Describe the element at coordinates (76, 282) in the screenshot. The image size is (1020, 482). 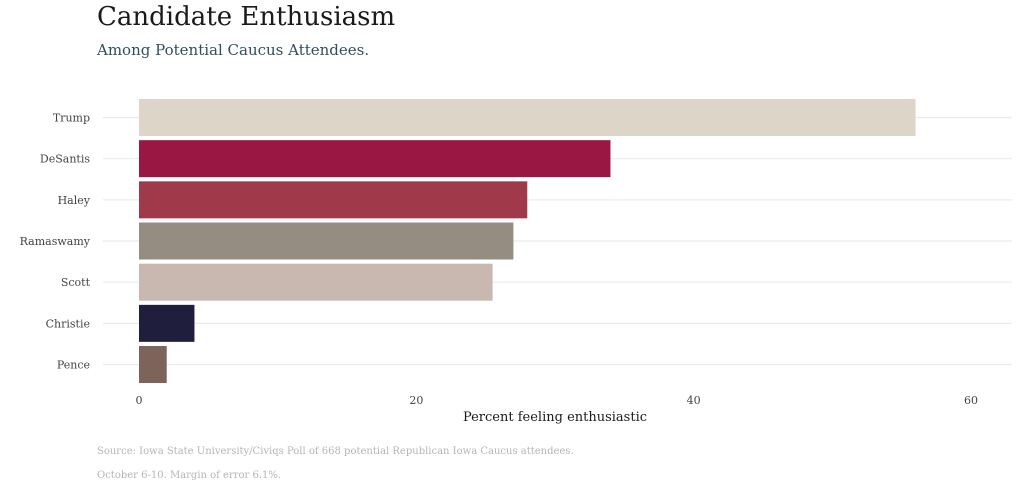
I see `y-label-scott: Scott` at that location.